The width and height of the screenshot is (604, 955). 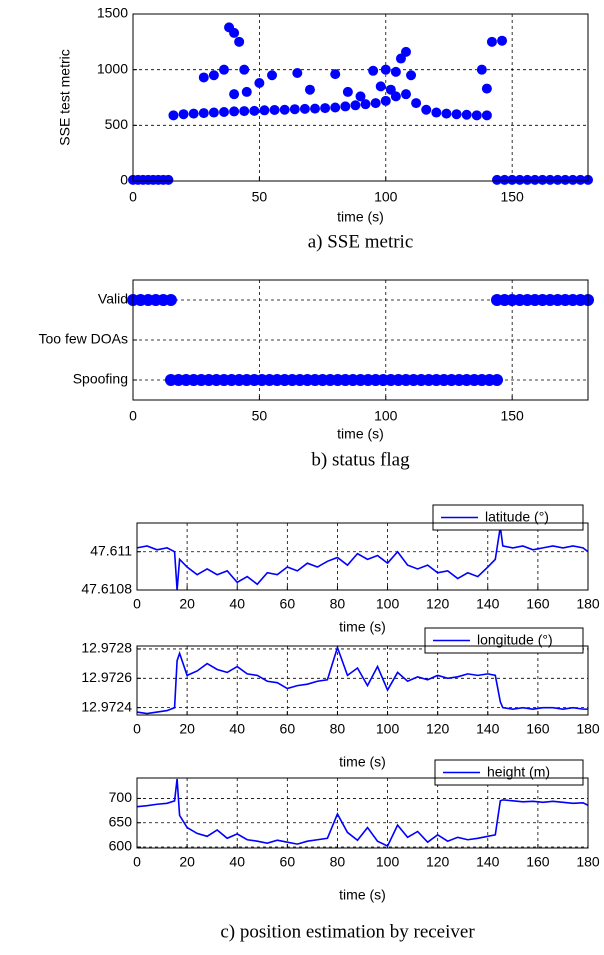 I want to click on y-tick-label: 700, so click(x=121, y=797).